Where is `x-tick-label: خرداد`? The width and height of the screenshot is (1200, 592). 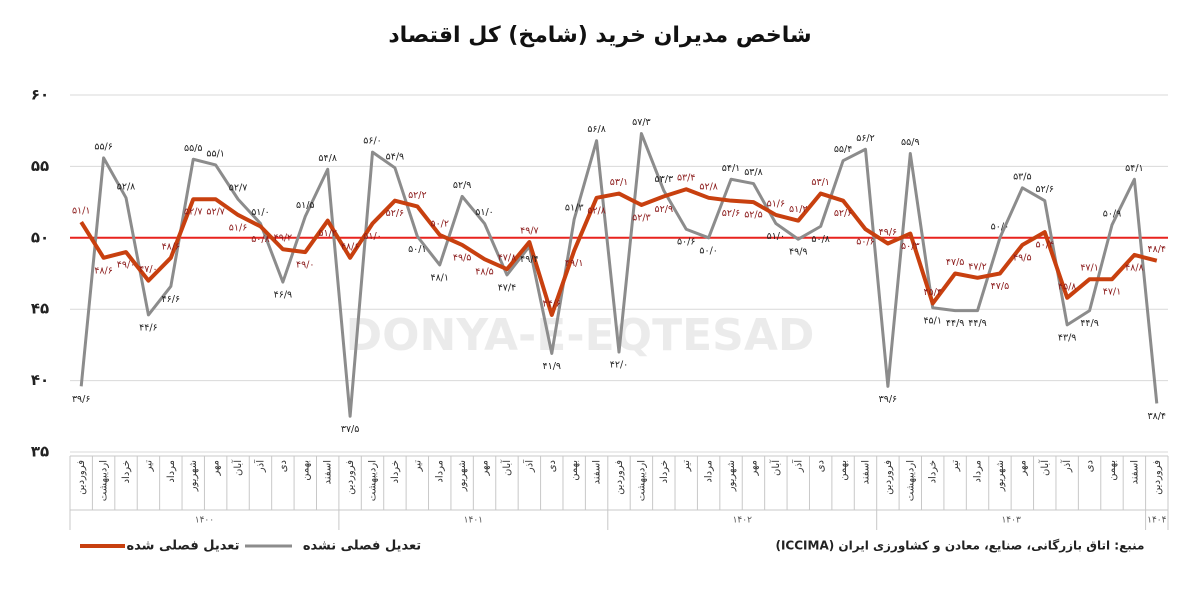 x-tick-label: خرداد is located at coordinates (126, 471).